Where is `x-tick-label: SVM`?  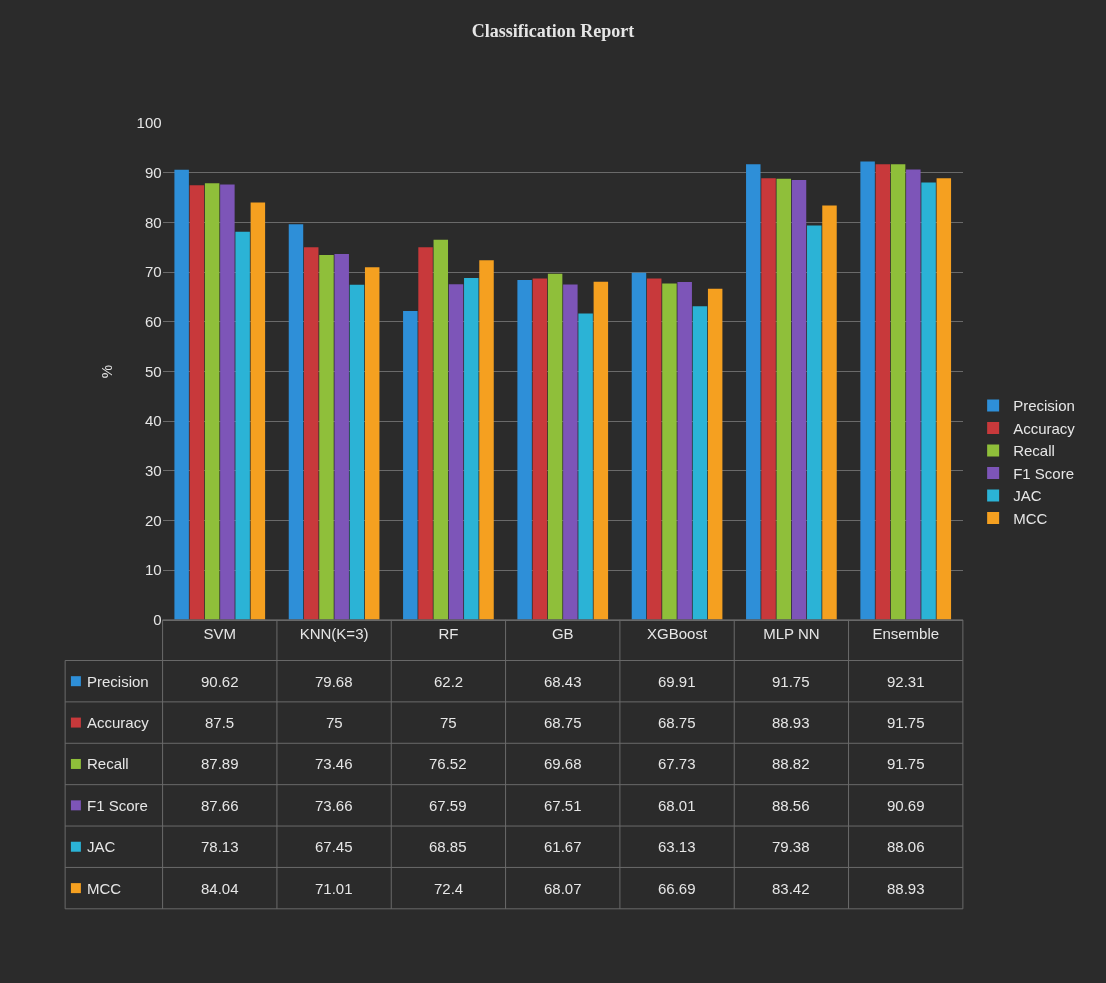
x-tick-label: SVM is located at coordinates (220, 633).